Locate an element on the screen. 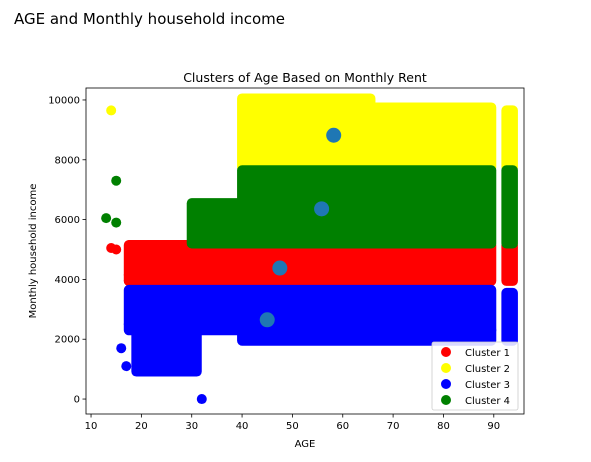 The width and height of the screenshot is (591, 462). x-axis-label: AGE is located at coordinates (305, 444).